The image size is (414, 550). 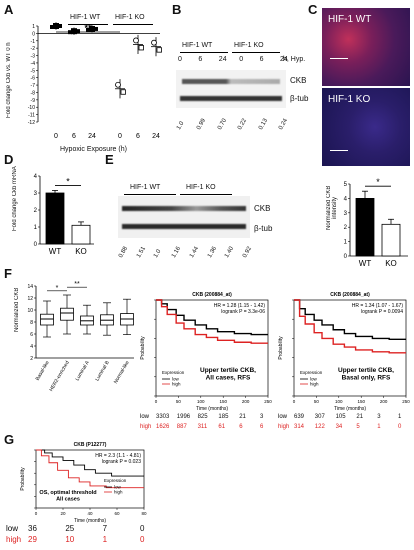 What do you see at coordinates (350, 326) in the screenshot?
I see `km2-curve-high` at bounding box center [350, 326].